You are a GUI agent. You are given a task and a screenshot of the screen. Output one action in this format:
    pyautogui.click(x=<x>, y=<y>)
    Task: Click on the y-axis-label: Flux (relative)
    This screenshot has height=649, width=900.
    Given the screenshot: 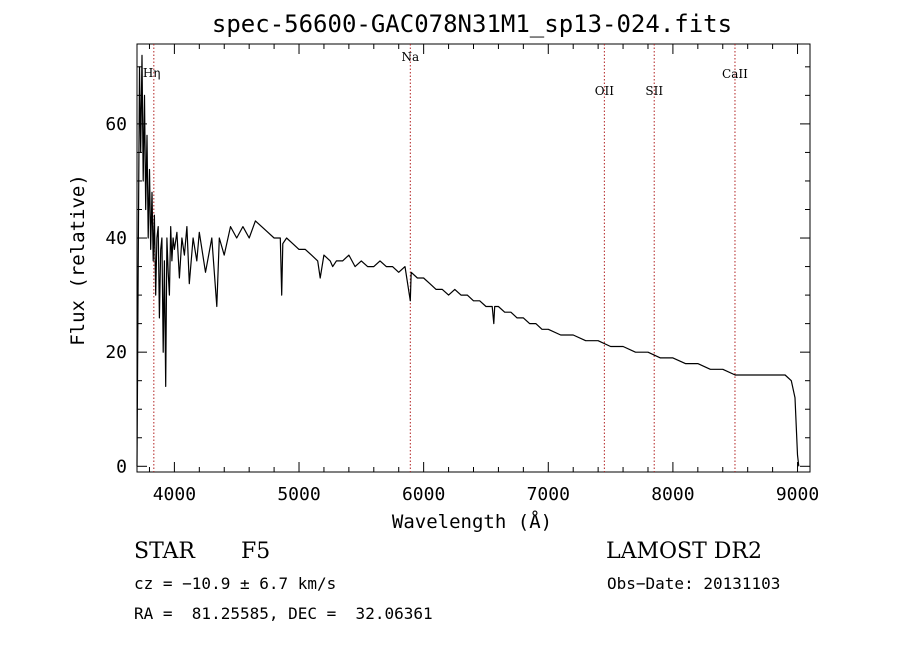 What is the action you would take?
    pyautogui.click(x=78, y=260)
    